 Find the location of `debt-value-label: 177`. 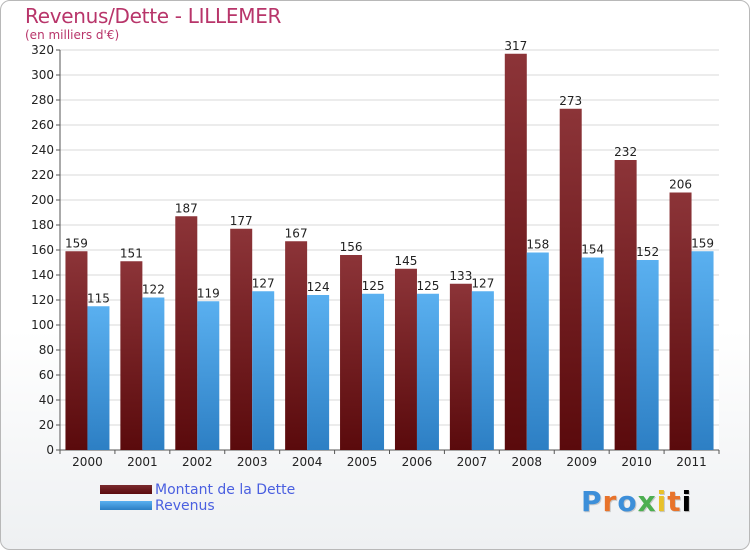

debt-value-label: 177 is located at coordinates (241, 221).